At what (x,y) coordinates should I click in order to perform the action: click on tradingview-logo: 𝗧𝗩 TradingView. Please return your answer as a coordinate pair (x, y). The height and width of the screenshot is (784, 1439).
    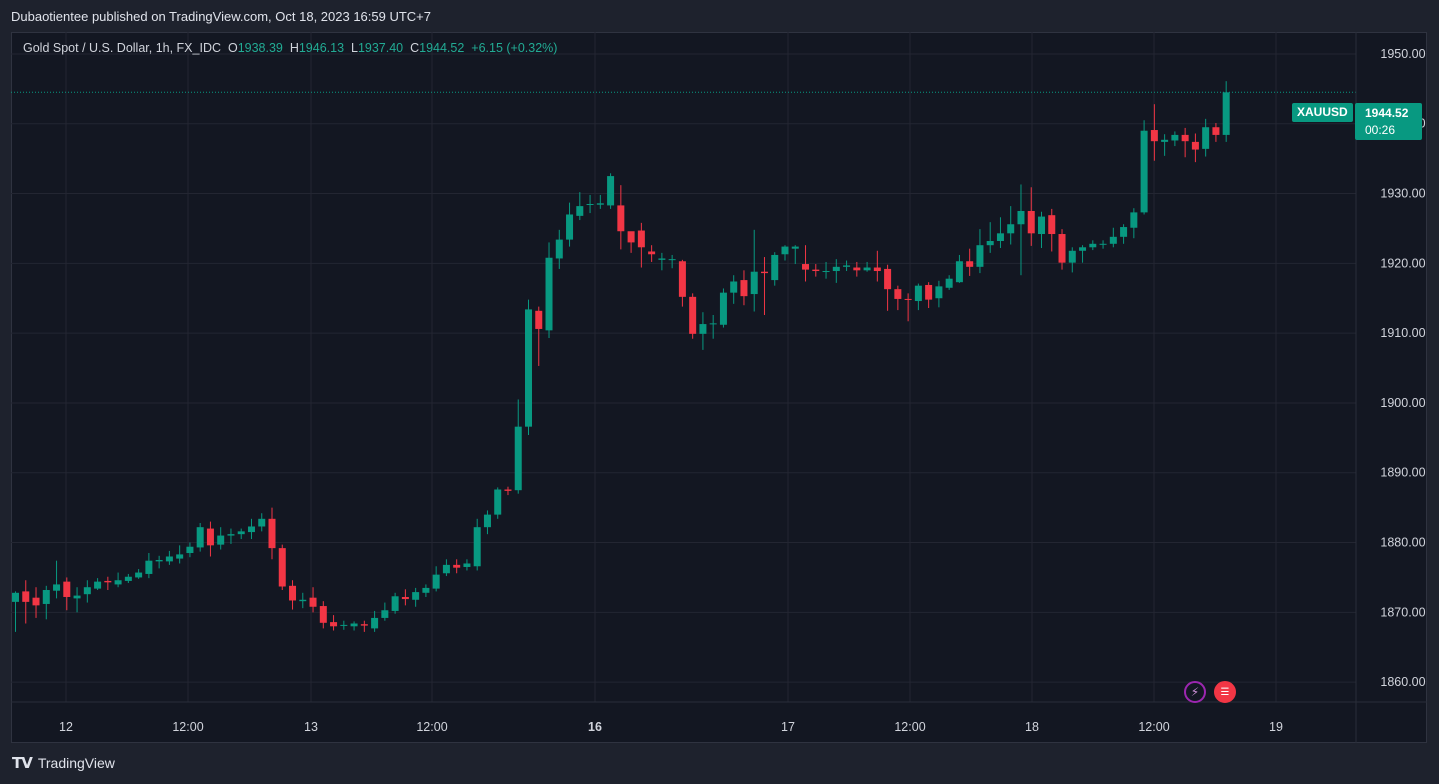
    Looking at the image, I should click on (63, 763).